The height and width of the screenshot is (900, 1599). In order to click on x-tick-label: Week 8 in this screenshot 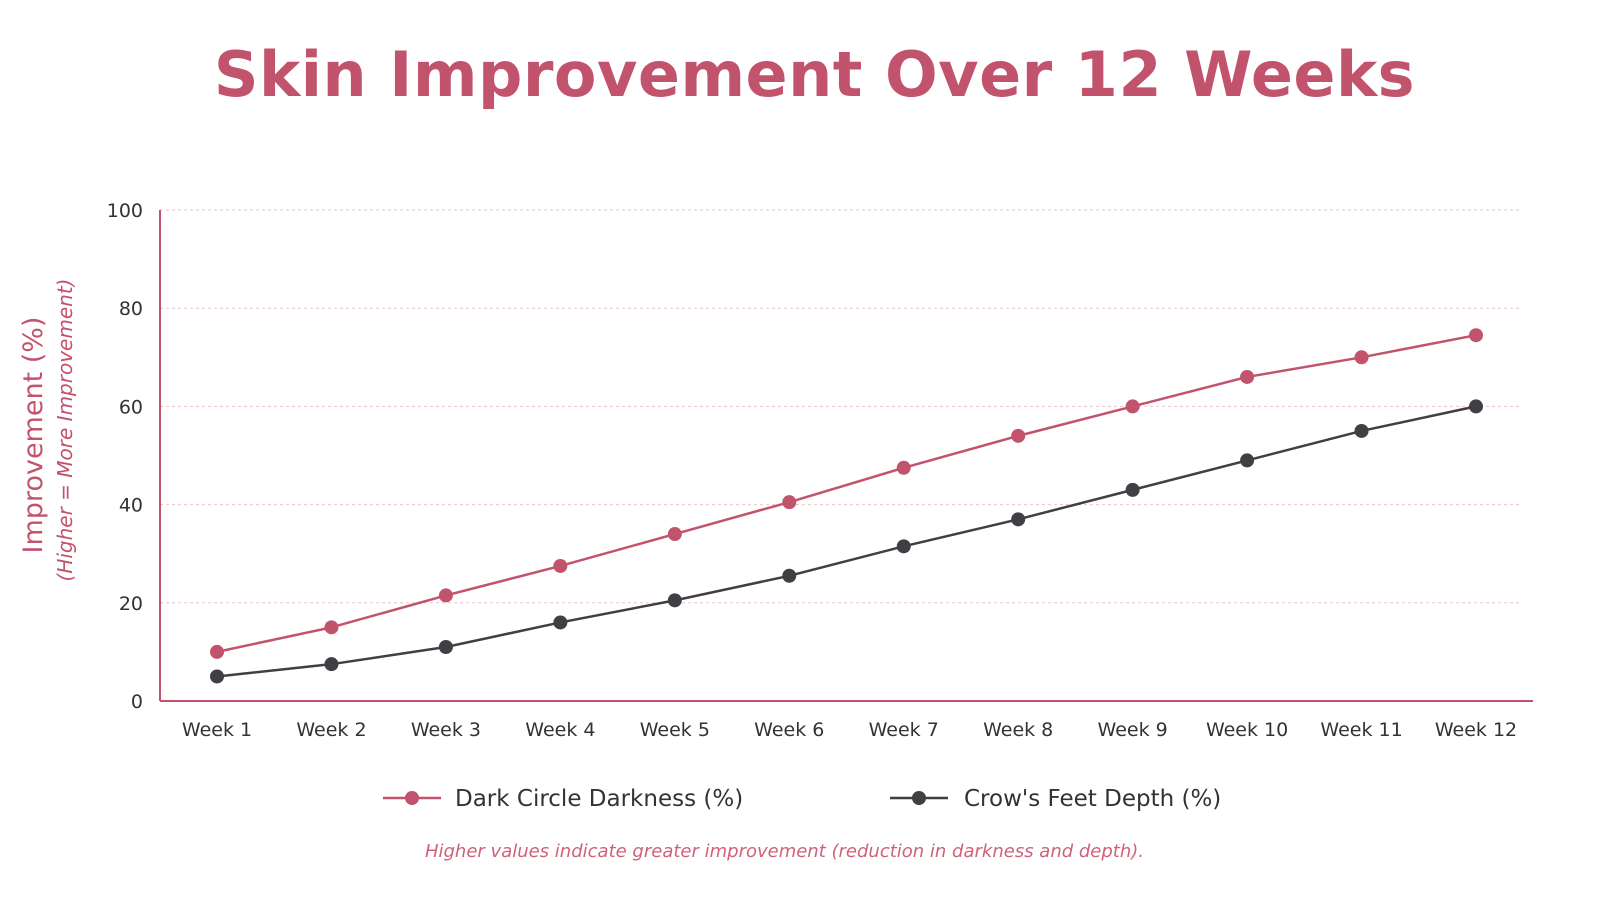, I will do `click(1018, 730)`.